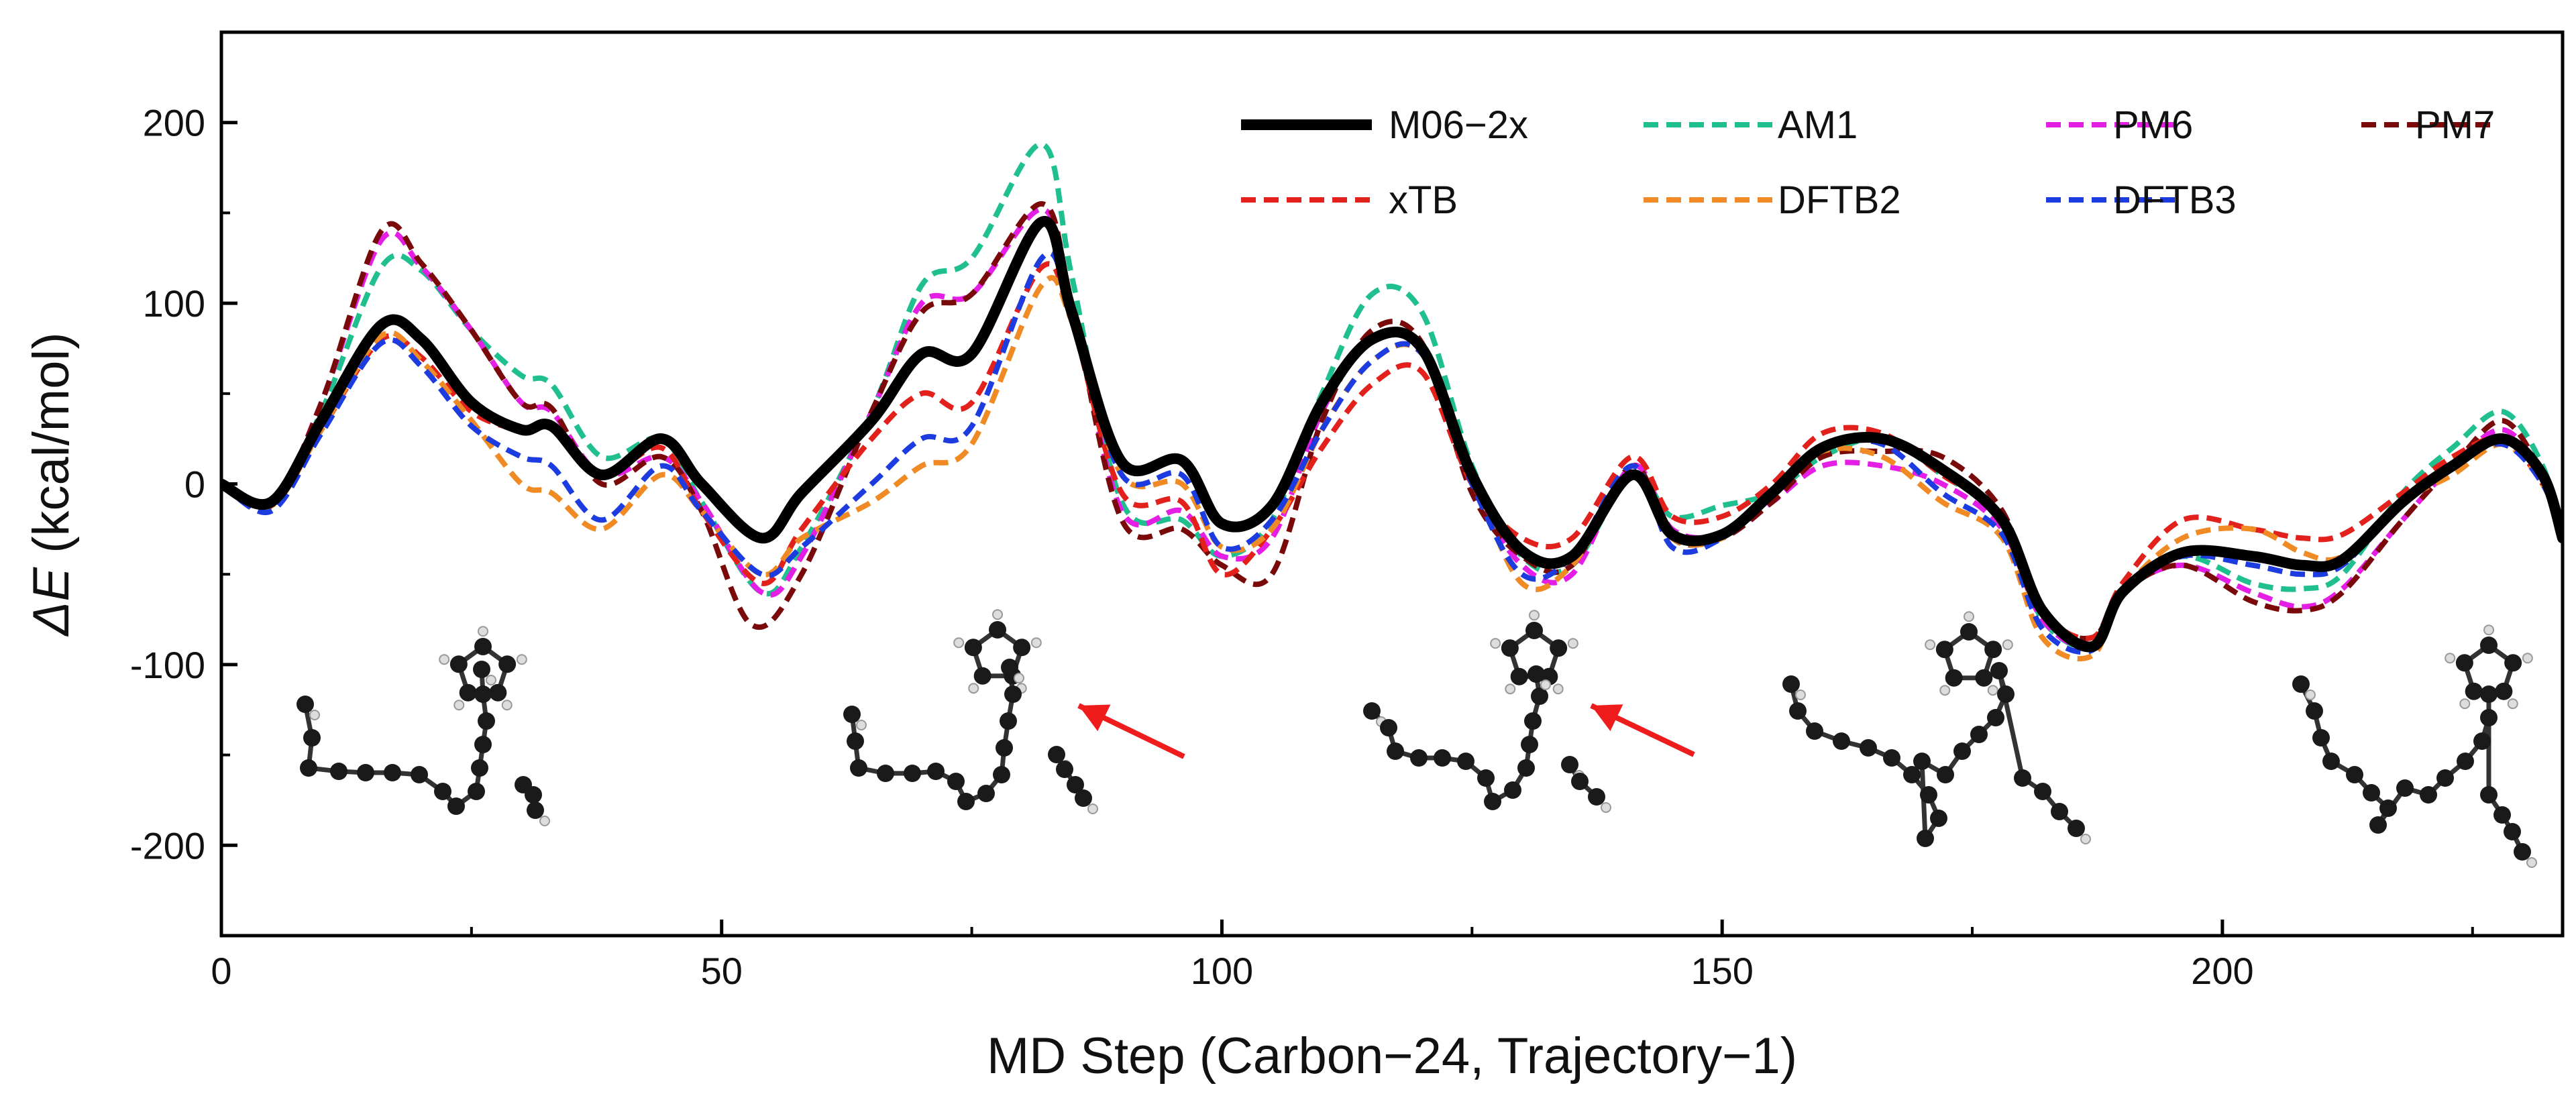 This screenshot has width=2576, height=1104. Describe the element at coordinates (1423, 200) in the screenshot. I see `legend-label-xtb: xTB` at that location.